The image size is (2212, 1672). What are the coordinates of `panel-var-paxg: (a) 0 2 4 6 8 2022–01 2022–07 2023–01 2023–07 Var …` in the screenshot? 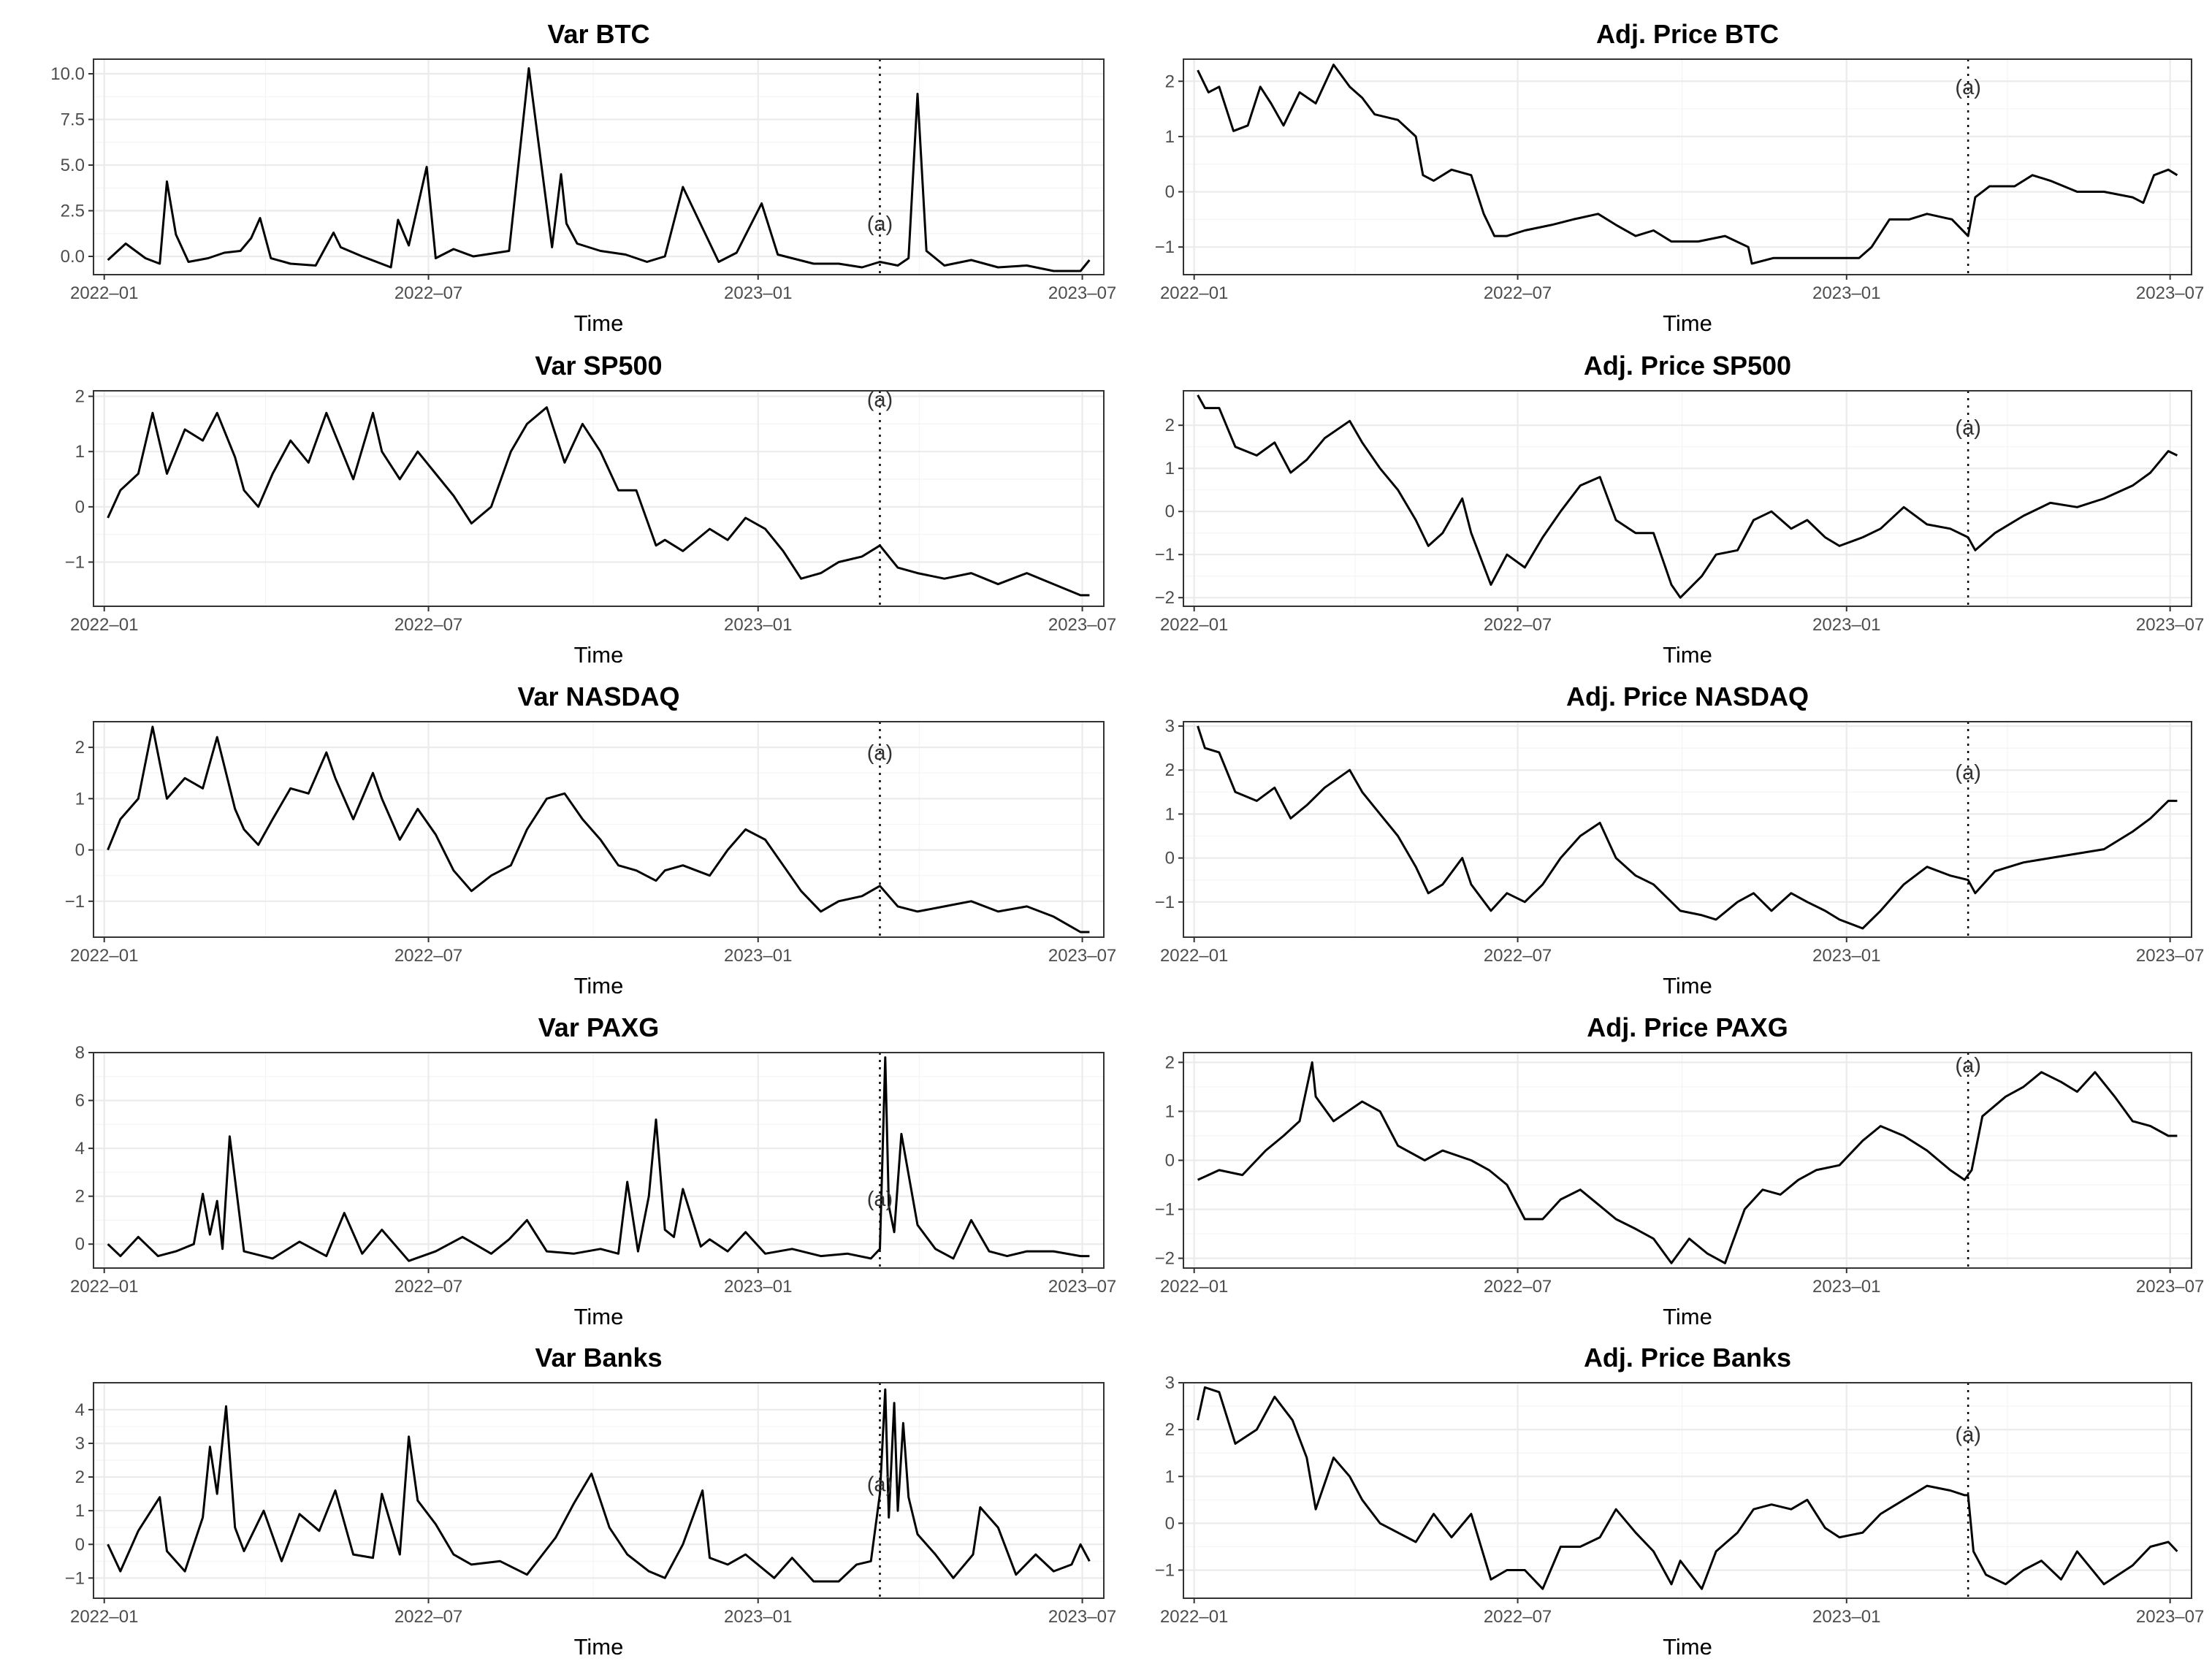 It's located at (593, 1171).